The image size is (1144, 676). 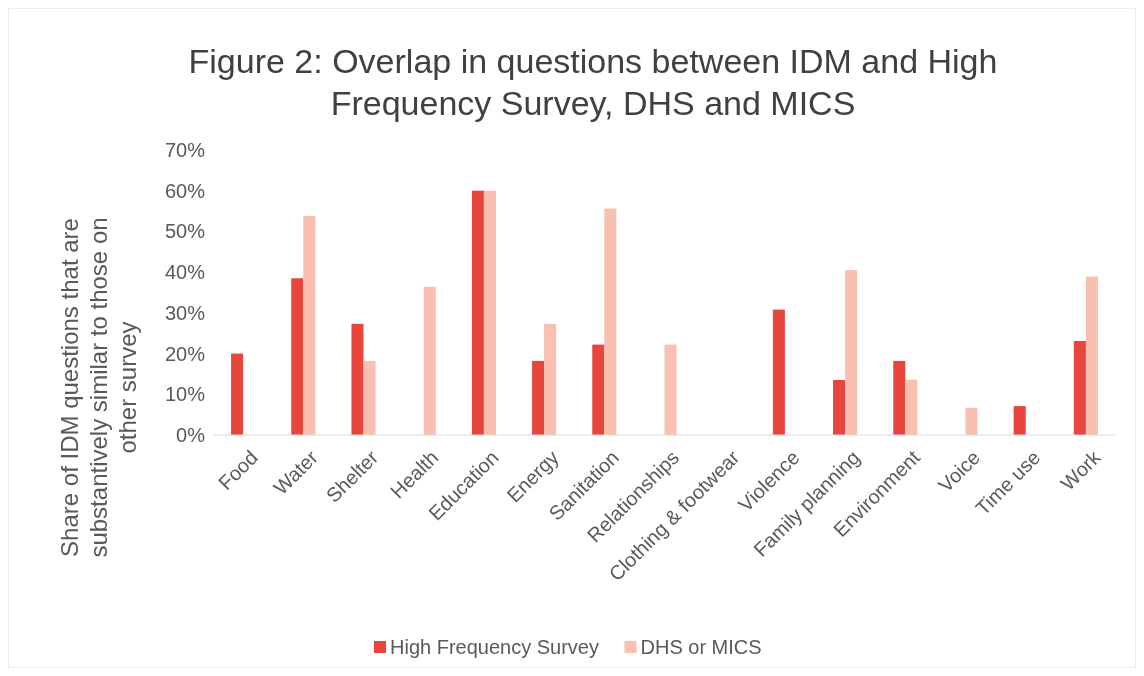 What do you see at coordinates (185, 272) in the screenshot?
I see `y-tick-label: 40%` at bounding box center [185, 272].